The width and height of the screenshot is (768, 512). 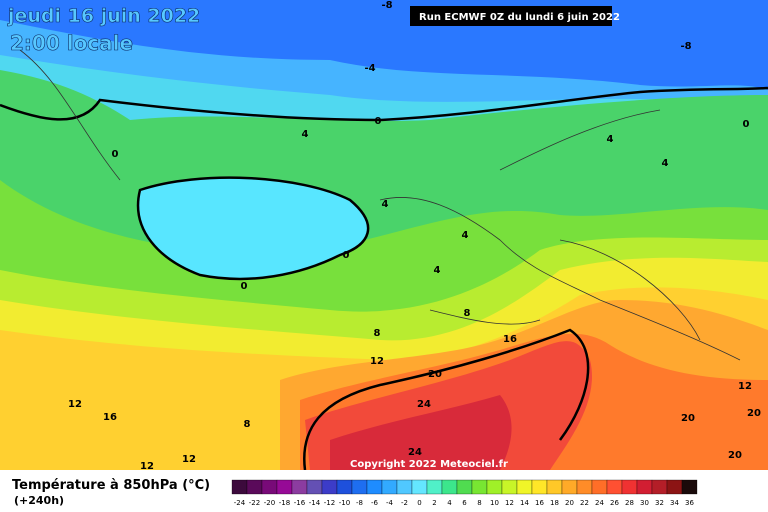 What do you see at coordinates (375, 503) in the screenshot?
I see `scale-label: -6` at bounding box center [375, 503].